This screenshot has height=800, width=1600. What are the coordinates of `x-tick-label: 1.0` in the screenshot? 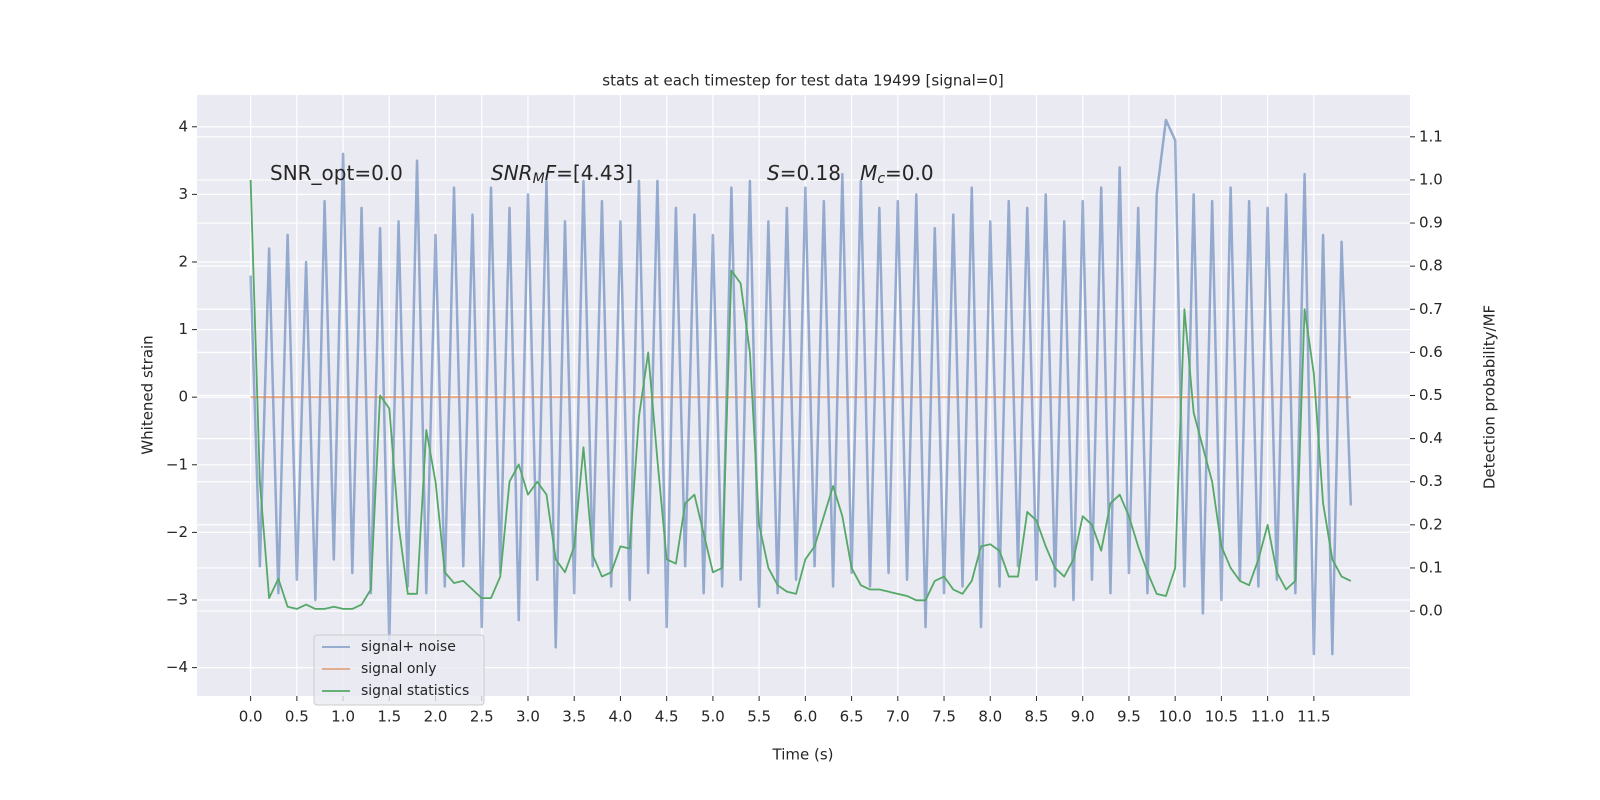 It's located at (343, 717).